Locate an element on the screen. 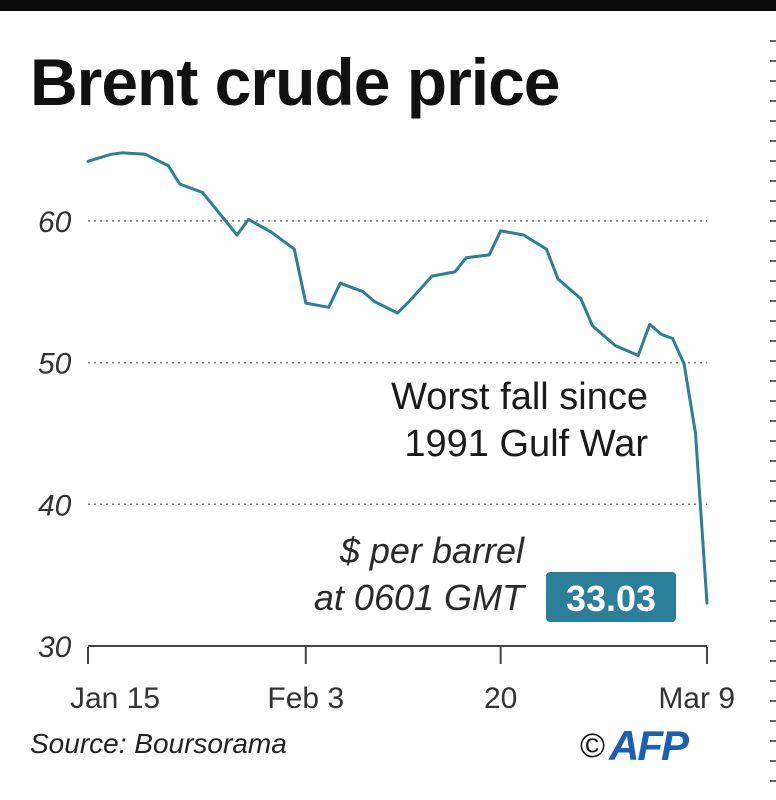 This screenshot has height=800, width=776. x-tick-label-1: Feb 3 is located at coordinates (305, 698).